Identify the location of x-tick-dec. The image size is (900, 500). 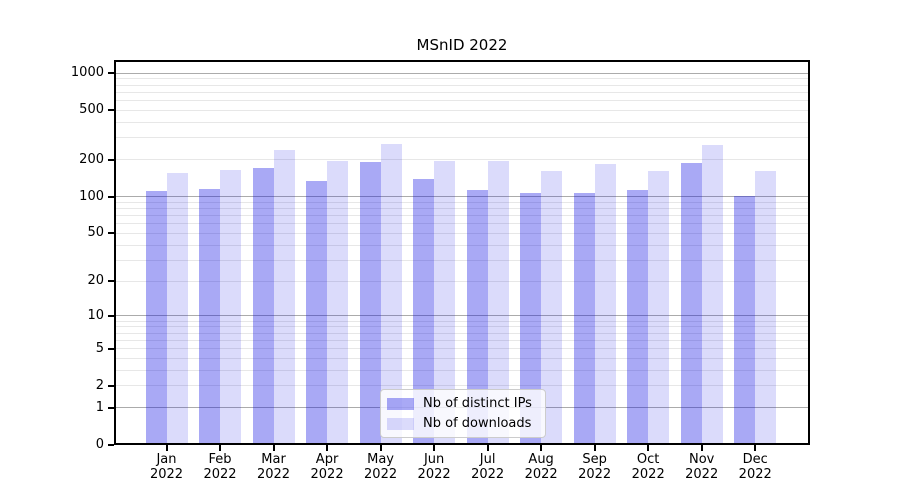
(755, 448).